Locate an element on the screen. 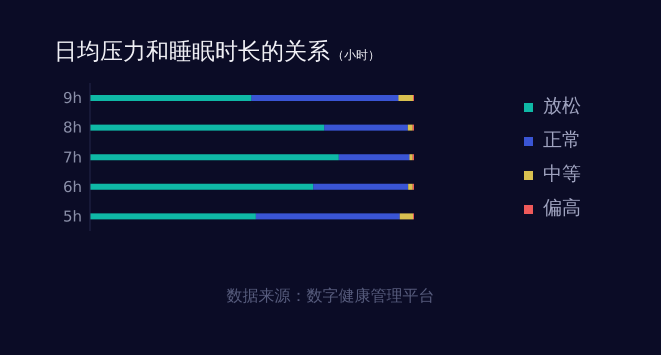  y-tick-label: 8h is located at coordinates (72, 127).